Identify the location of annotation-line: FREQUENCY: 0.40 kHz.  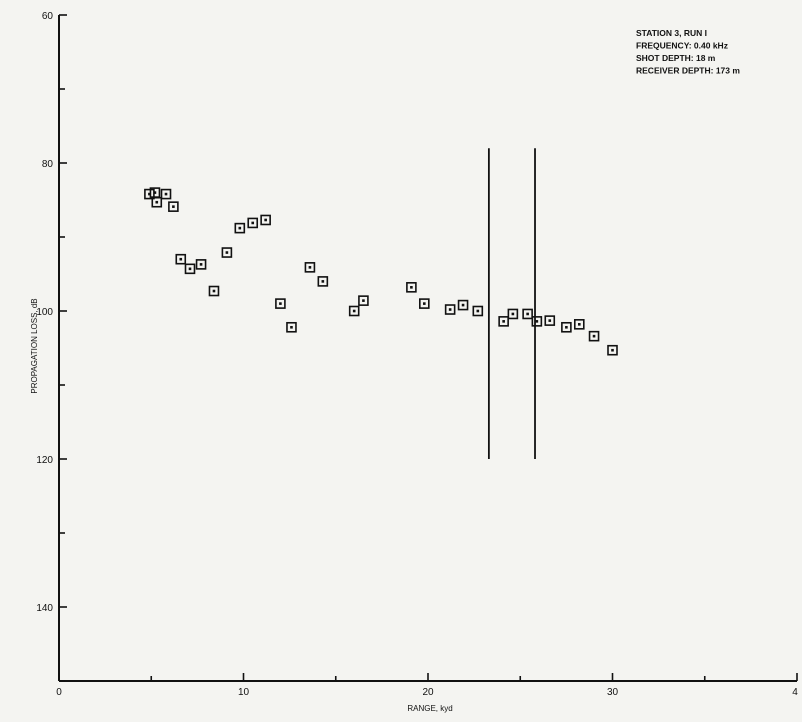
(682, 46).